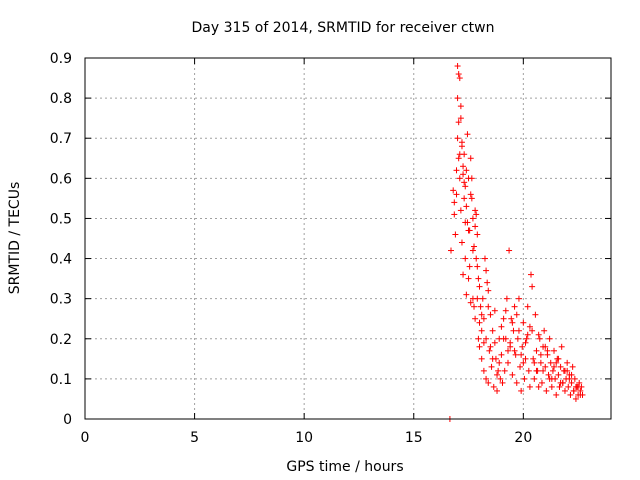  Describe the element at coordinates (61, 219) in the screenshot. I see `y-tick-label: 0.5` at that location.